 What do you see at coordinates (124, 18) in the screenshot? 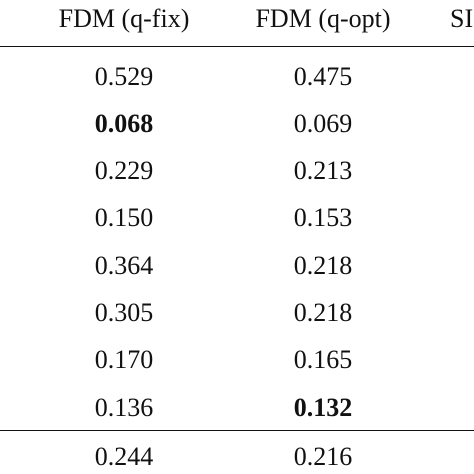
I see `header-fdm-q-fix: FDM (q-fix)` at bounding box center [124, 18].